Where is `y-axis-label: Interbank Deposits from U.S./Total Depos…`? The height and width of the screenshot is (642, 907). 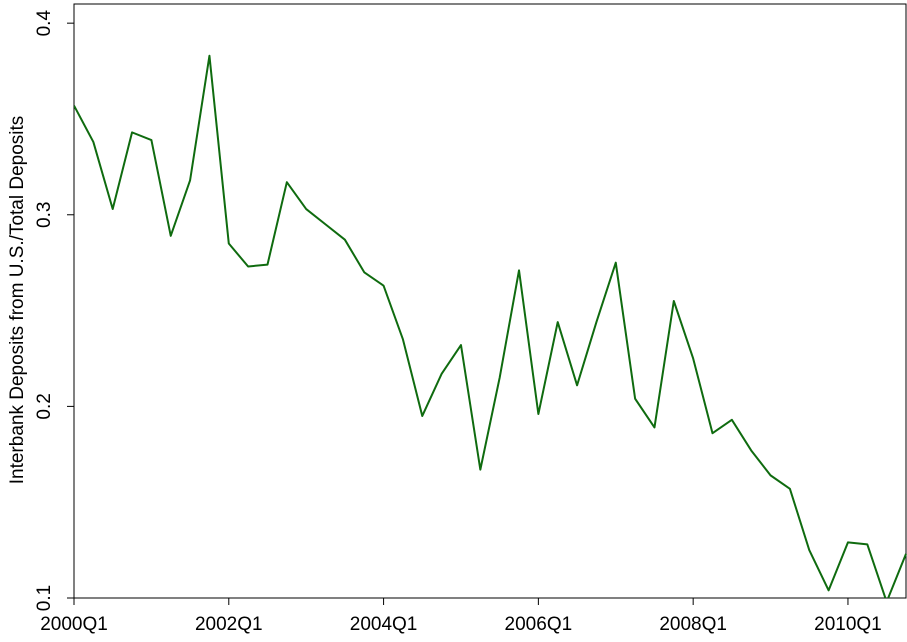 y-axis-label: Interbank Deposits from U.S./Total Depos… is located at coordinates (17, 300).